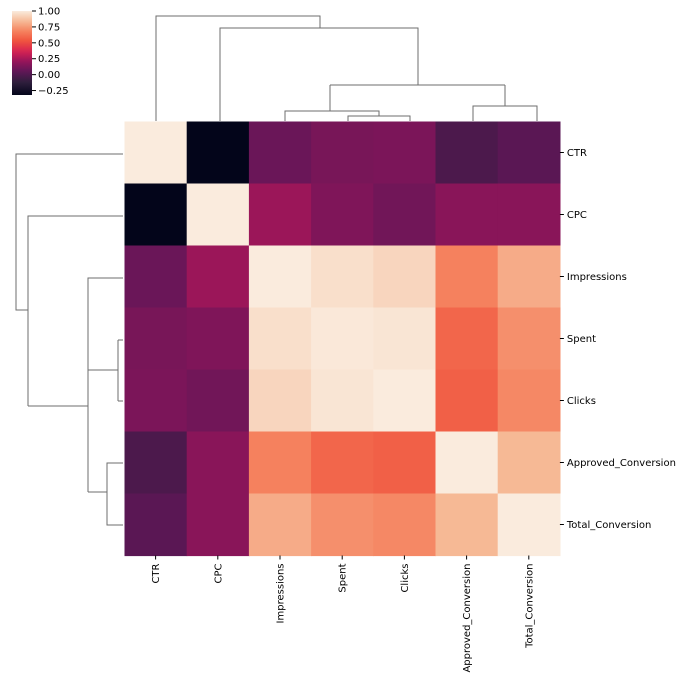  I want to click on column-label: Approved_Conversion, so click(467, 618).